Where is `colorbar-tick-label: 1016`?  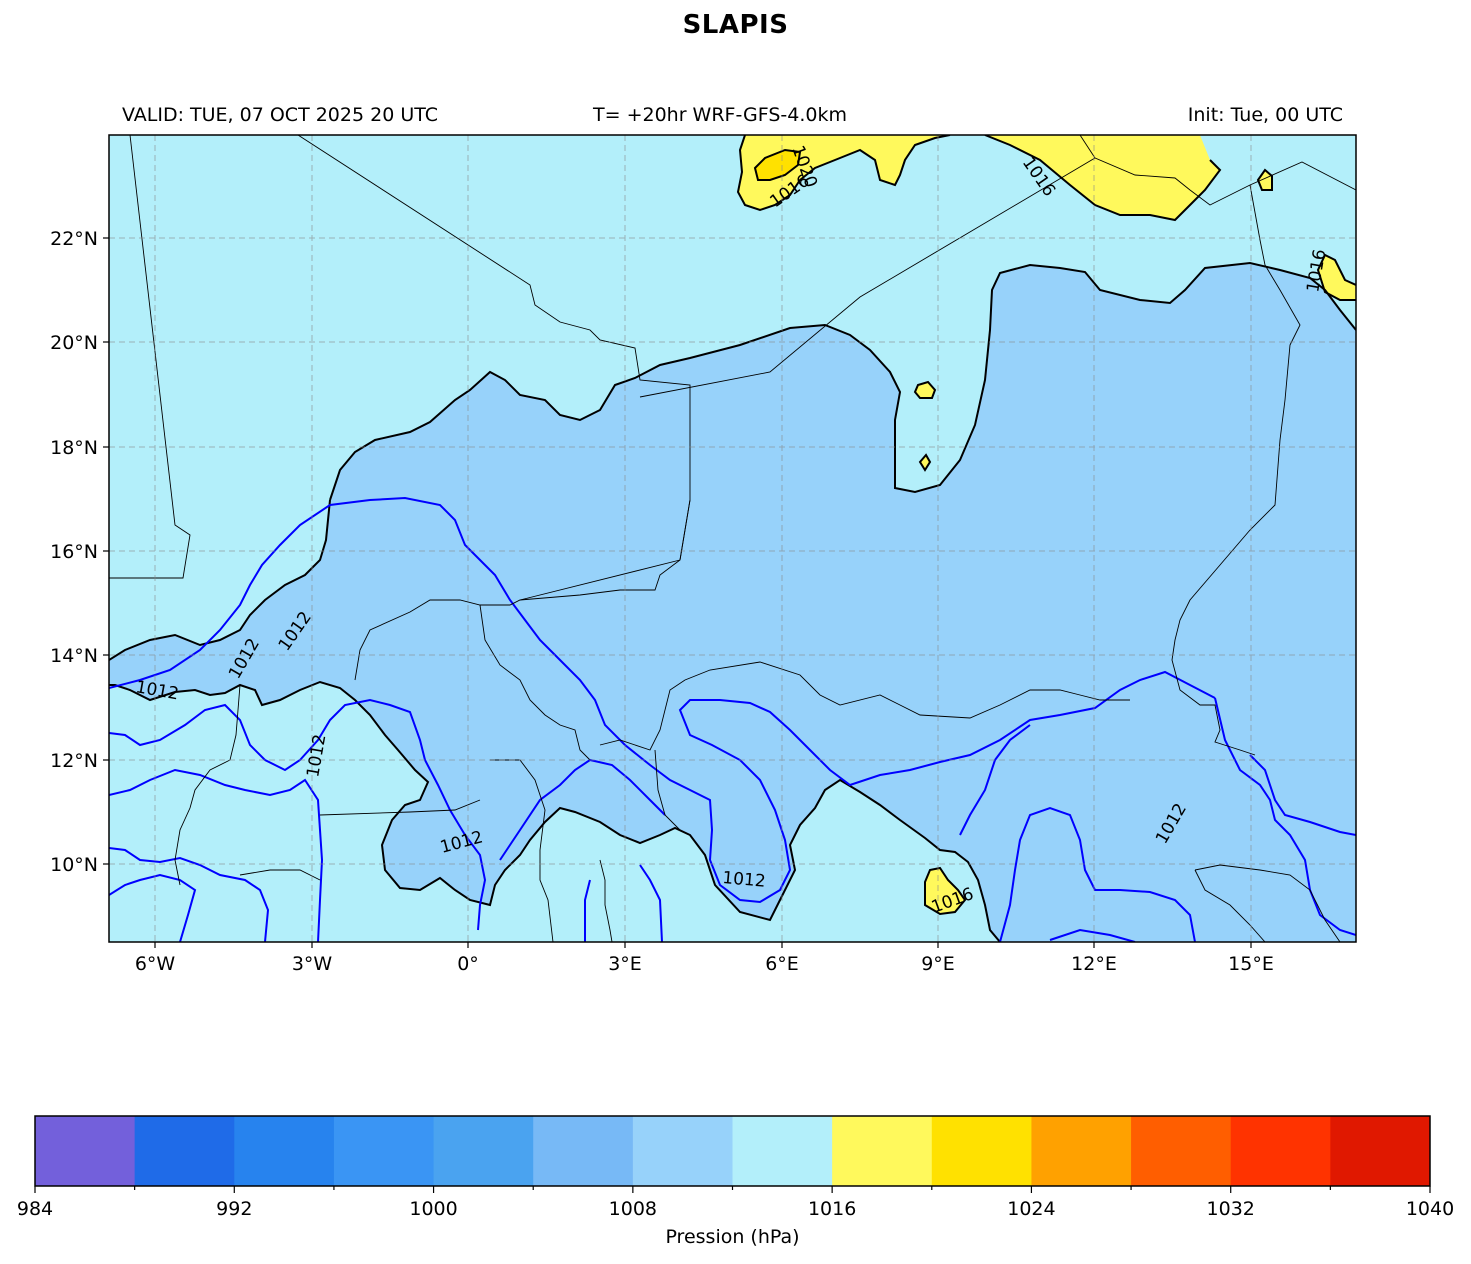
colorbar-tick-label: 1016 is located at coordinates (832, 1209).